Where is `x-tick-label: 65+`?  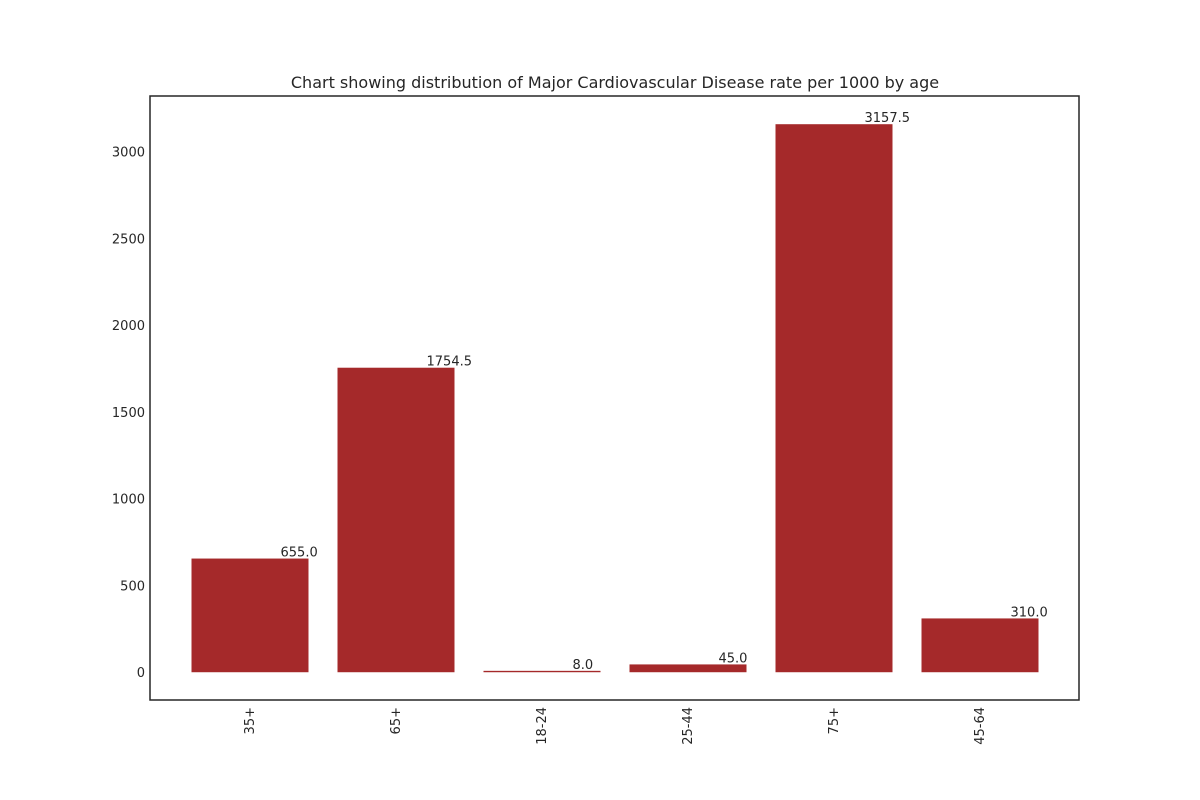 x-tick-label: 65+ is located at coordinates (396, 720).